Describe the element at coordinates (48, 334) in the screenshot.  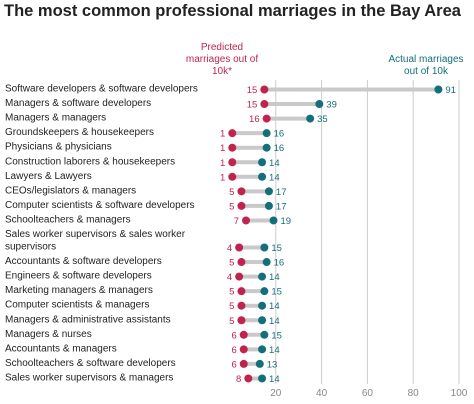
I see `category-label: Managers & nurses` at that location.